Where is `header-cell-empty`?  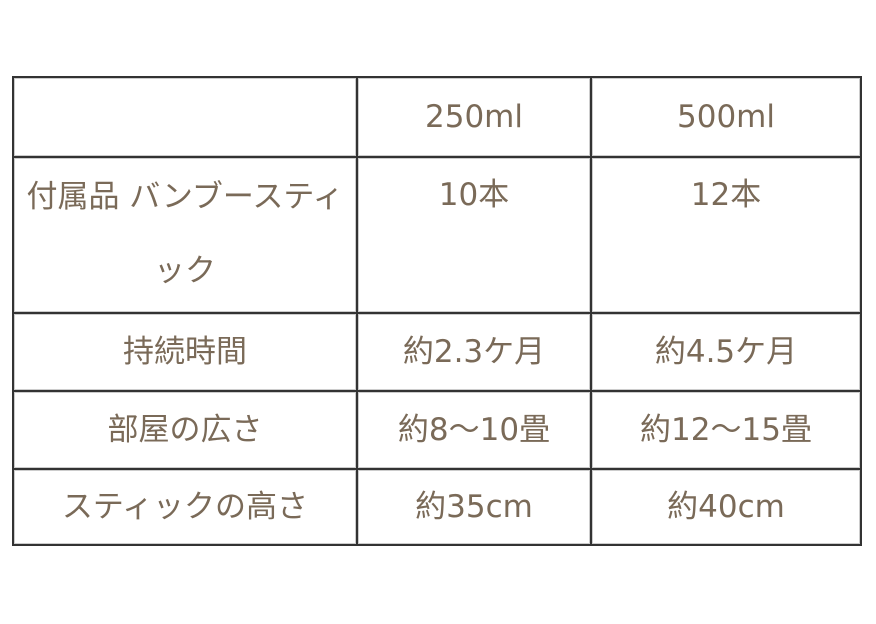 header-cell-empty is located at coordinates (185, 117).